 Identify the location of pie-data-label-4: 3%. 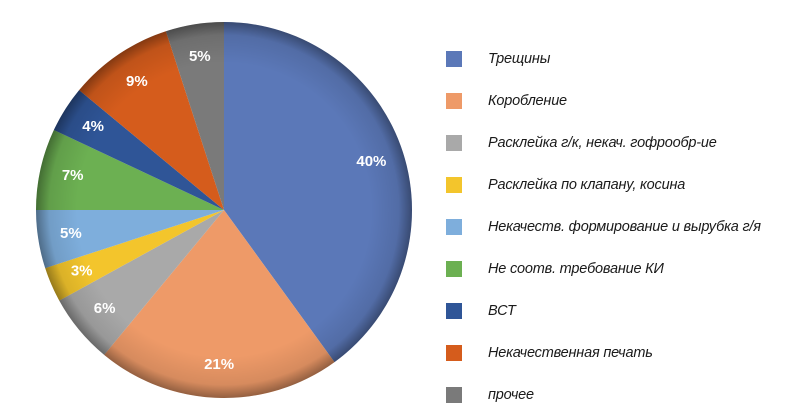
(82, 271).